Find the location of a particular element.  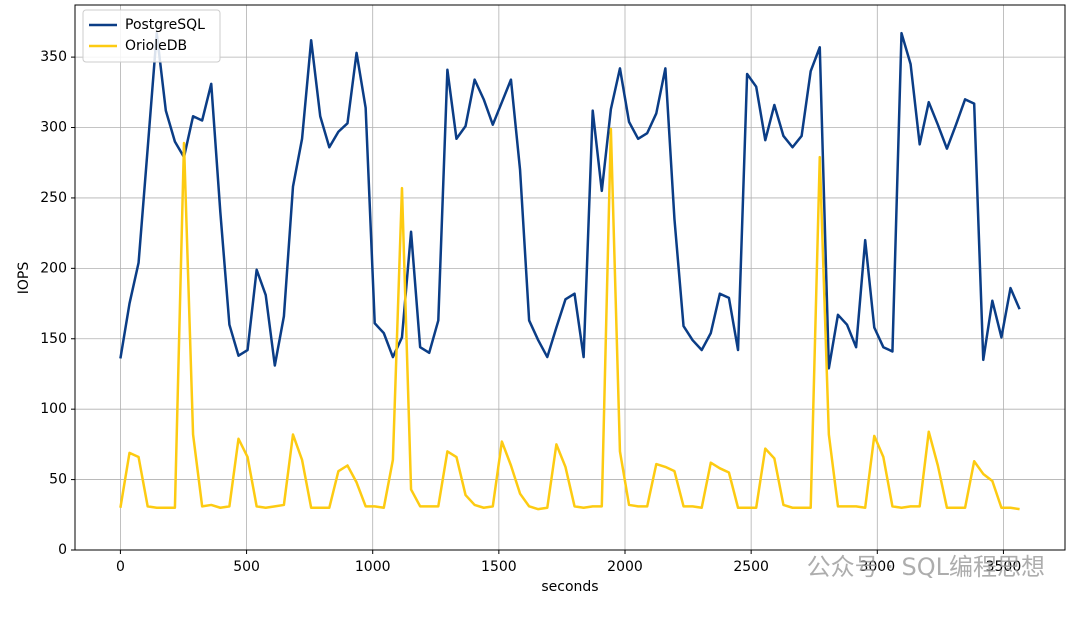

x-axis-label: seconds is located at coordinates (569, 587).